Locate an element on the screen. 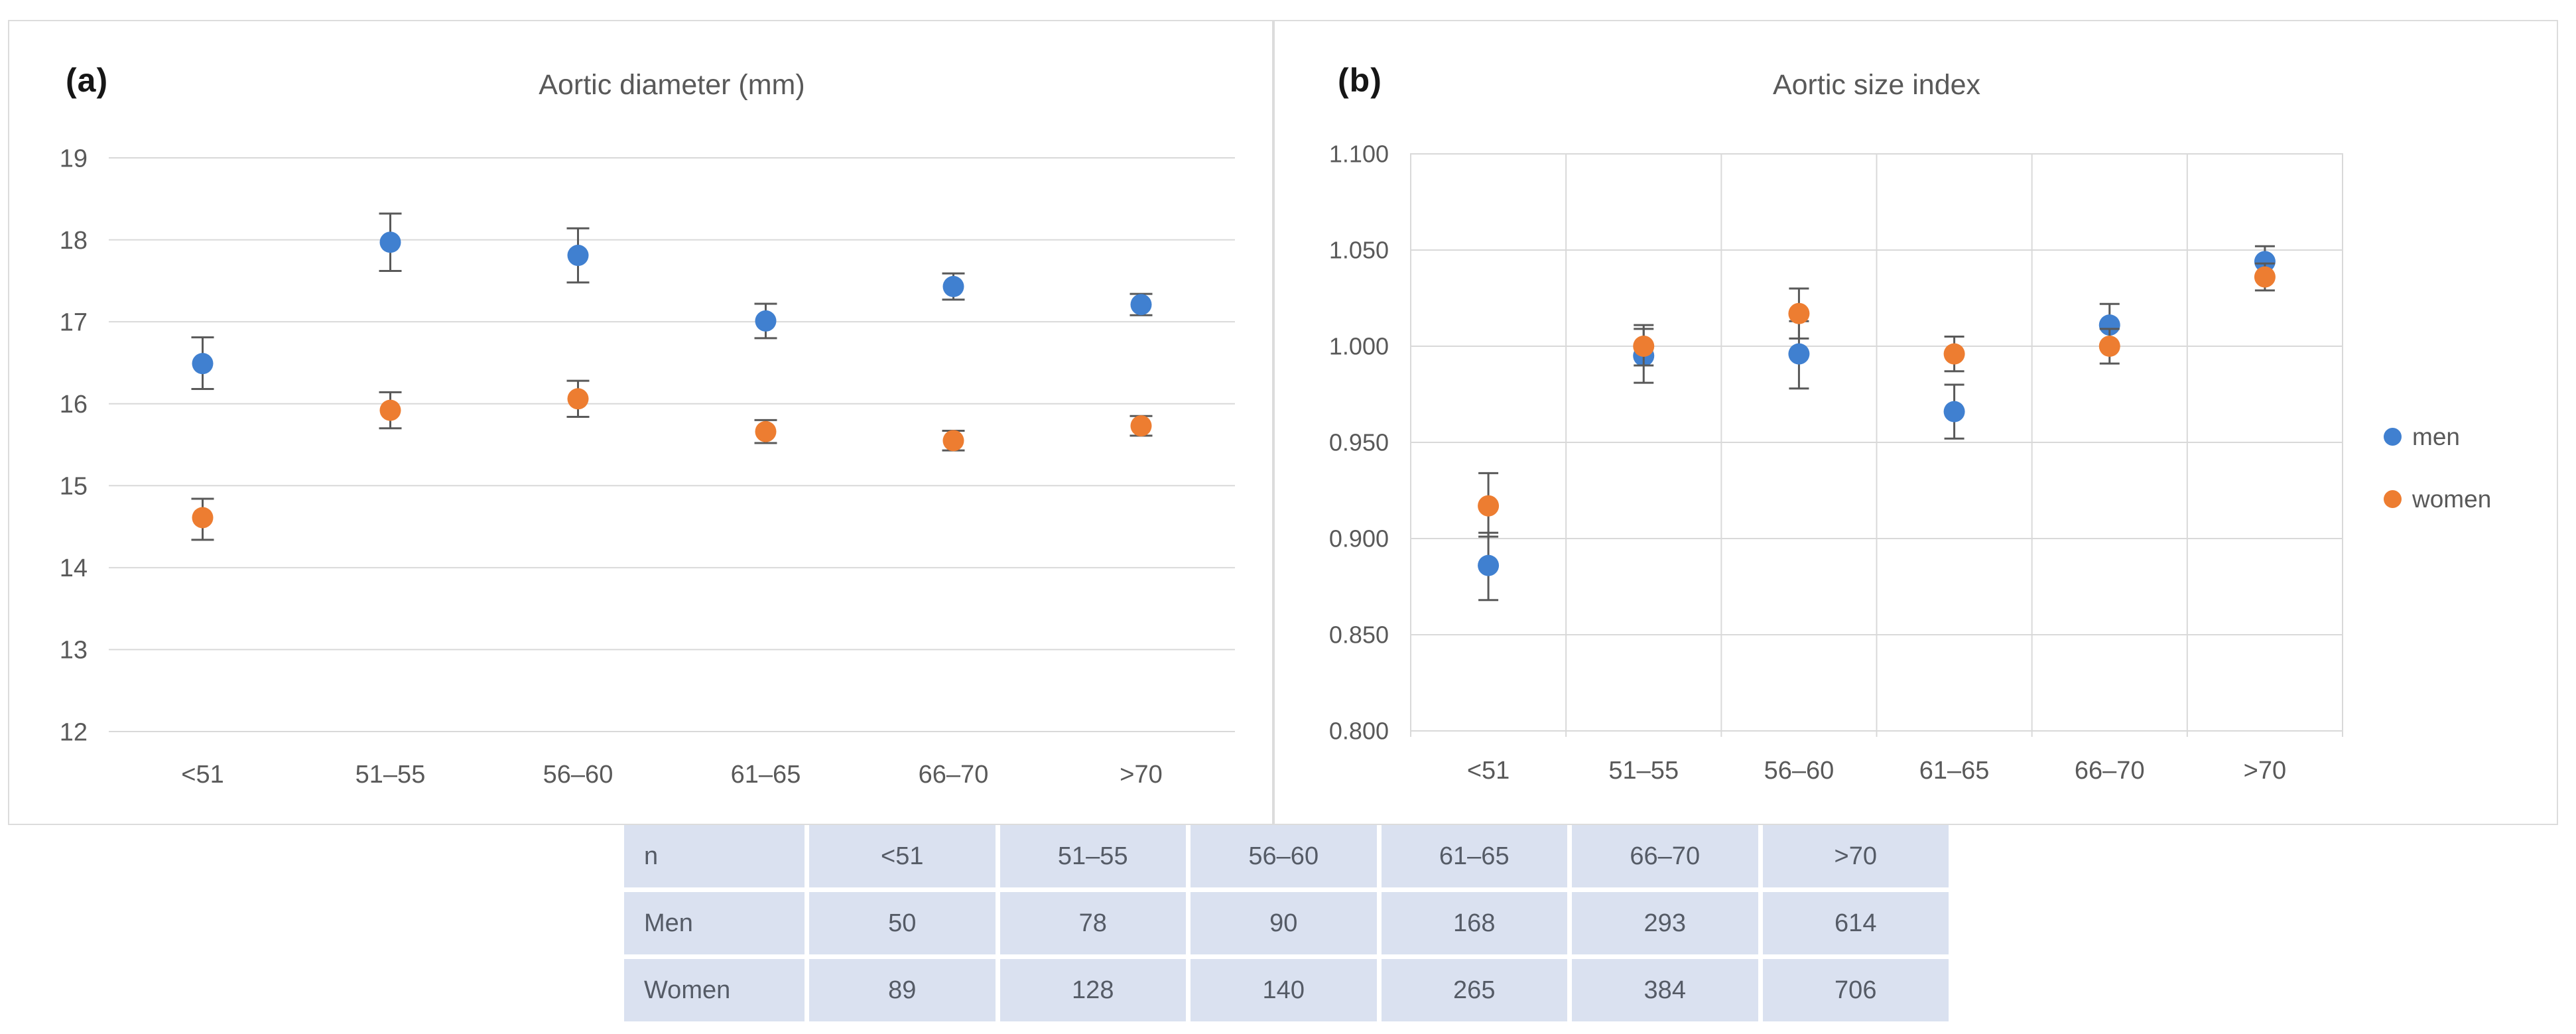  table-cell: 384 is located at coordinates (1665, 990).